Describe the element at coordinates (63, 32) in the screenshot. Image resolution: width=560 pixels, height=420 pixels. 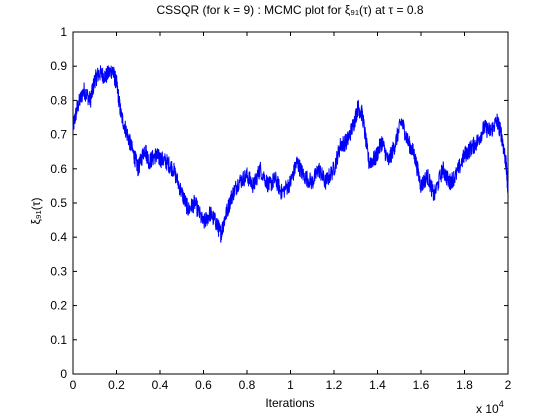
I see `y-tick-label: 1` at that location.